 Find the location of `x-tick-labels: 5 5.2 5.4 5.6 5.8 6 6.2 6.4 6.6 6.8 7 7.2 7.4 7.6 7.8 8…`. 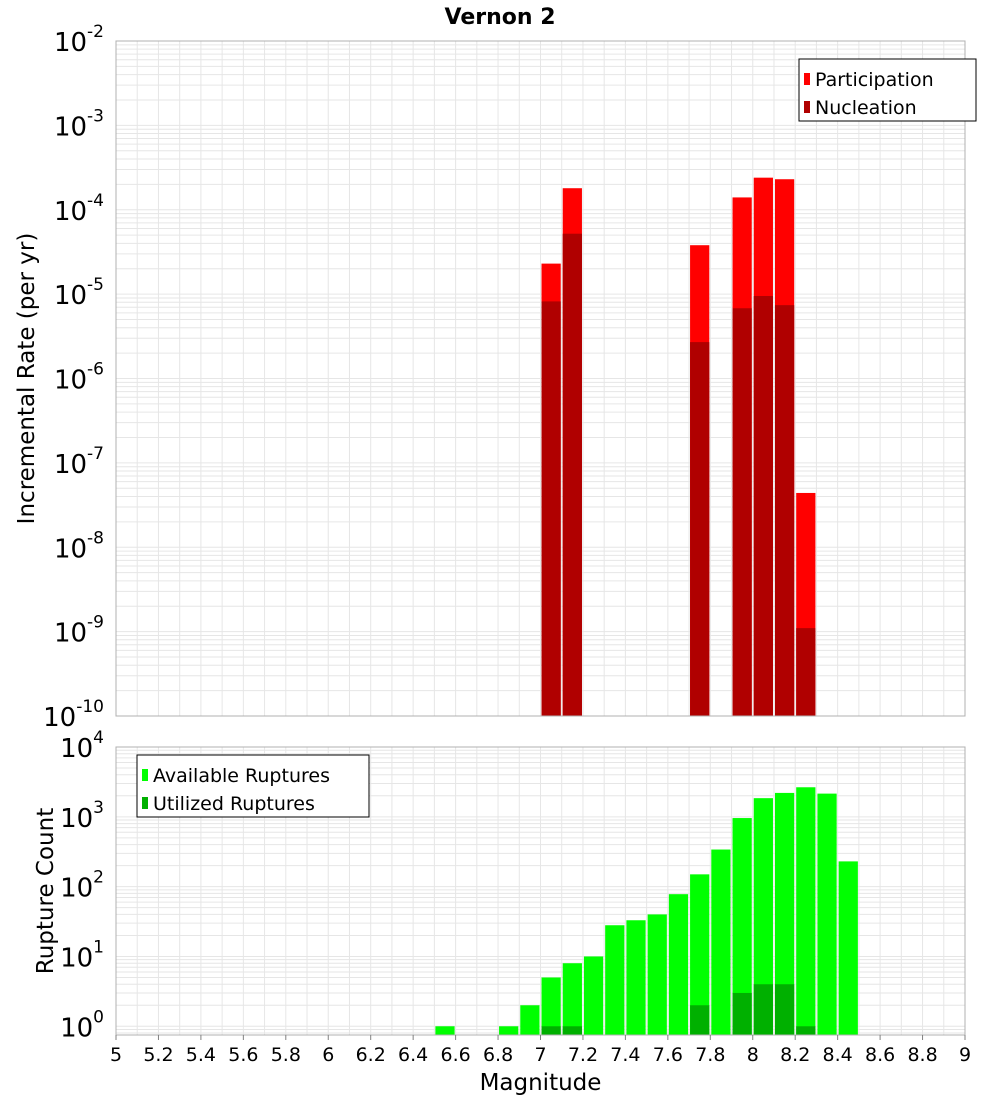

x-tick-labels: 5 5.2 5.4 5.6 5.8 6 6.2 6.4 6.6 6.8 7 7.2 7.4 7.6 7.8 8… is located at coordinates (540, 1050).